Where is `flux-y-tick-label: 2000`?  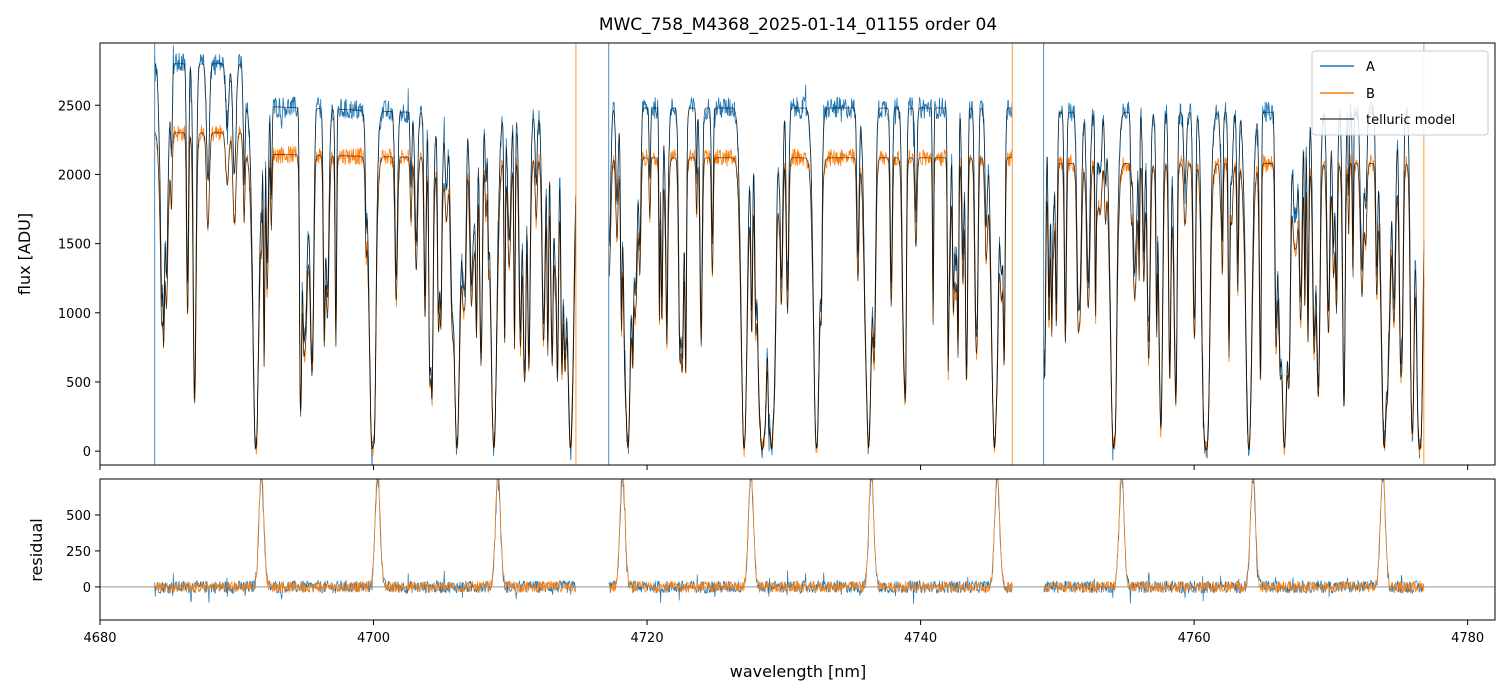
flux-y-tick-label: 2000 is located at coordinates (74, 175).